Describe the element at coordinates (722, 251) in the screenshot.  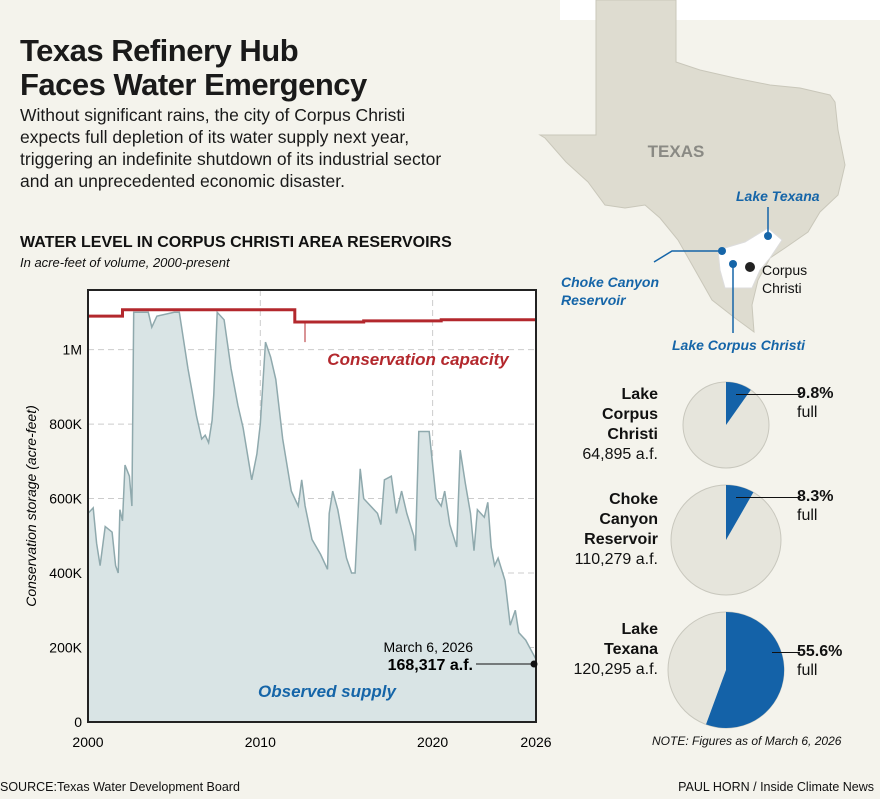
I see `choke-canyon-marker` at that location.